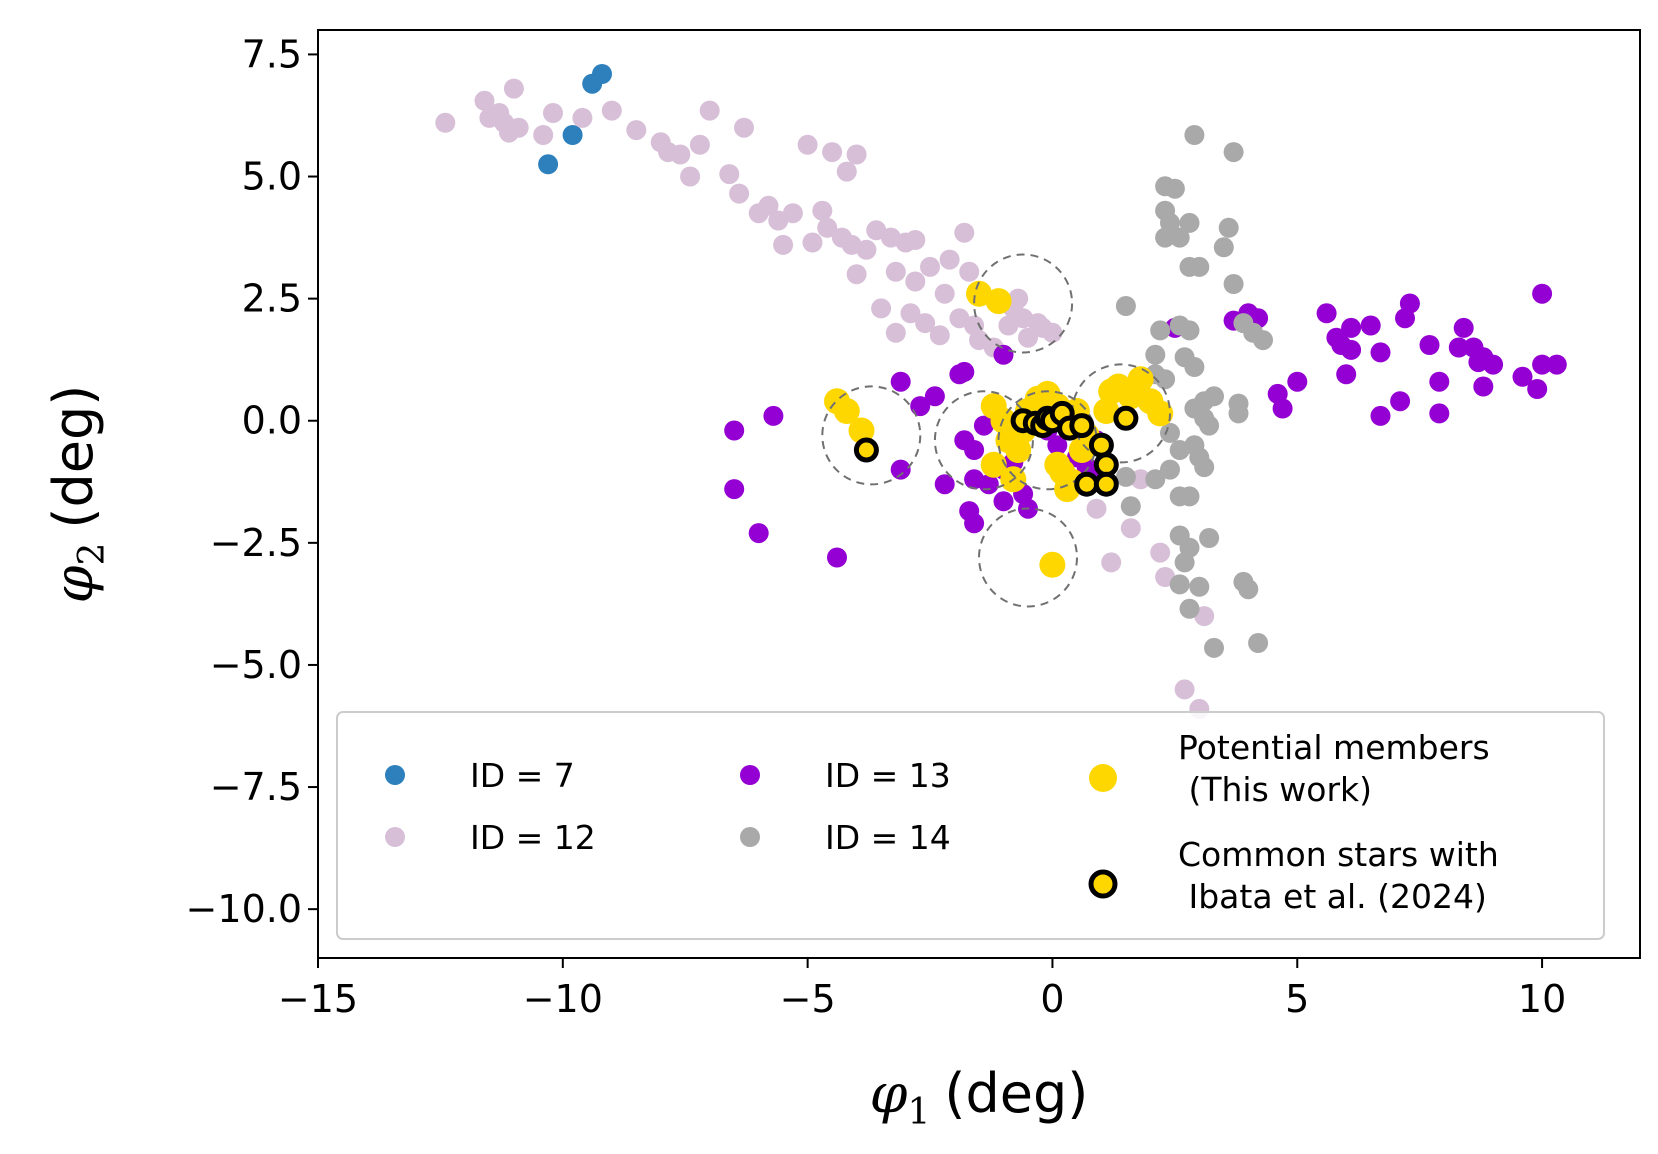 The width and height of the screenshot is (1658, 1154). I want to click on x-axis-label: φ1 (deg), so click(979, 1097).